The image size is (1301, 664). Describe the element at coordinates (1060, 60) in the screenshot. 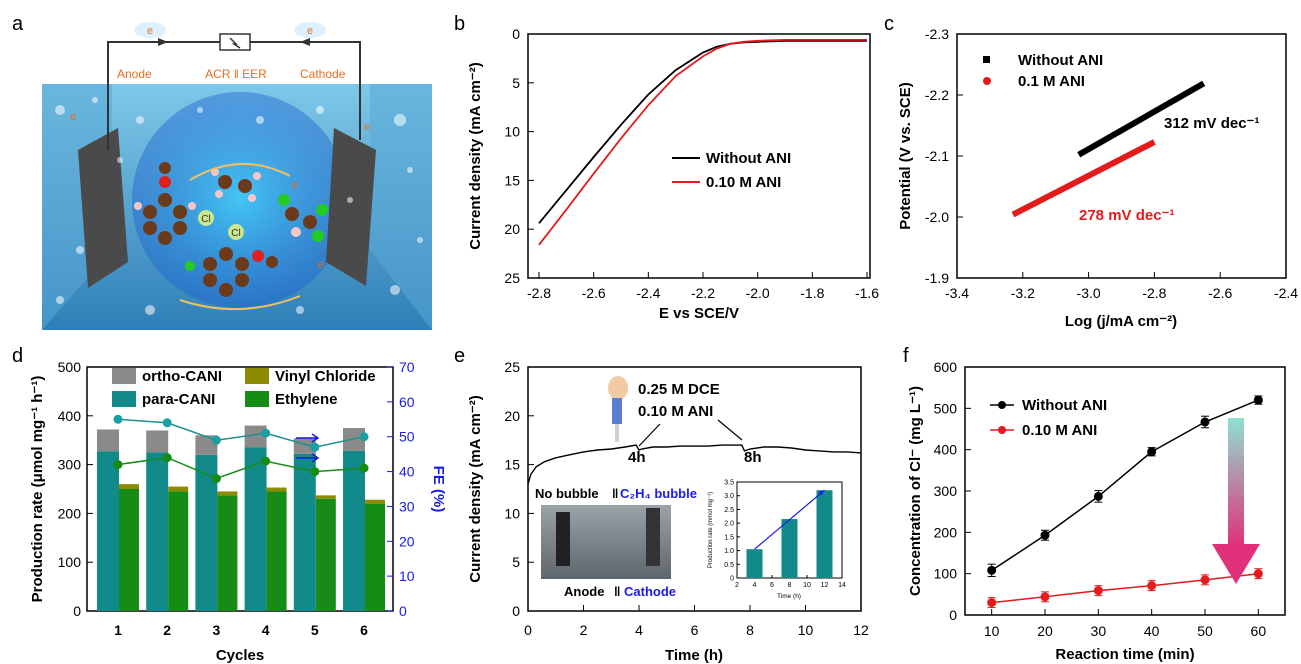

I see `legend-entry: Without ANI` at that location.